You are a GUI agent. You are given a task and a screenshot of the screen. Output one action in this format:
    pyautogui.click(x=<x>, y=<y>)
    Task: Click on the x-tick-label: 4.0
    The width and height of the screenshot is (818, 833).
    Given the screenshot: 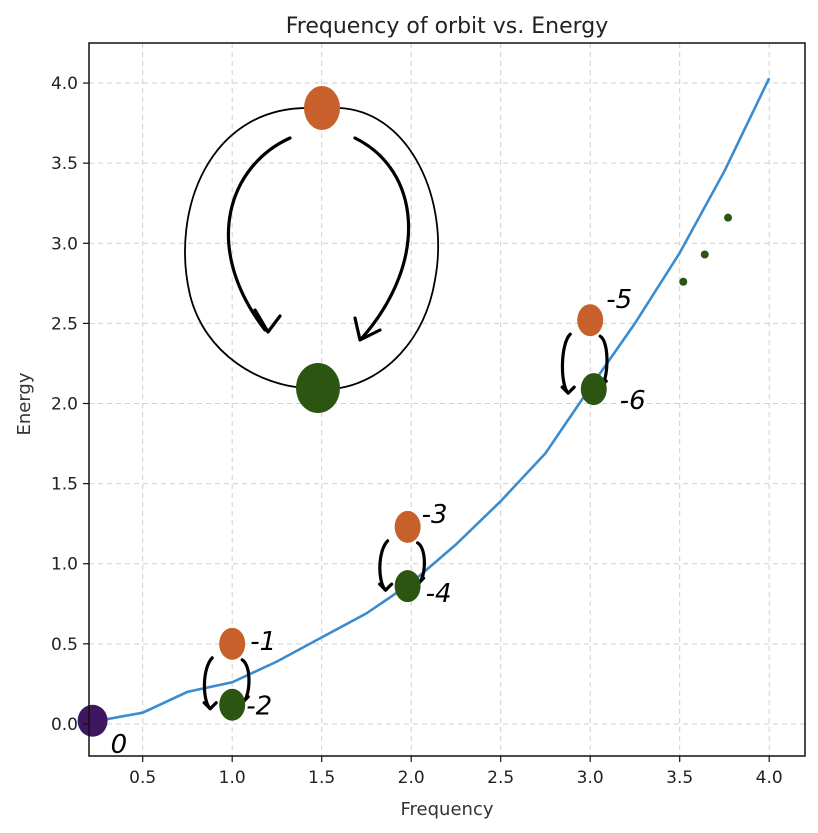 What is the action you would take?
    pyautogui.click(x=769, y=778)
    